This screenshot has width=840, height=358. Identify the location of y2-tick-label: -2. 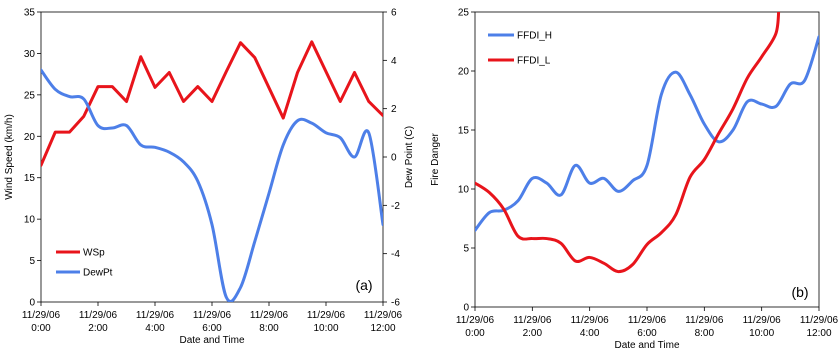
(395, 206).